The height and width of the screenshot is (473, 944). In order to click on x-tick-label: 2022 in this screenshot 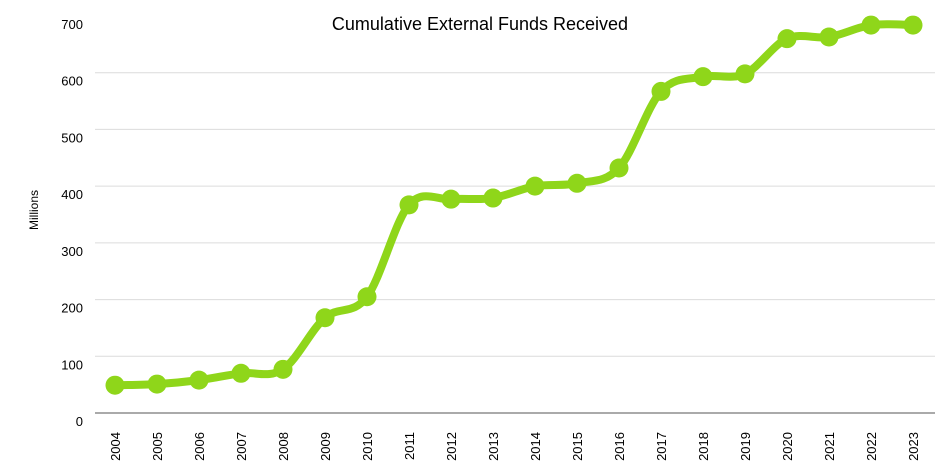, I will do `click(871, 446)`.